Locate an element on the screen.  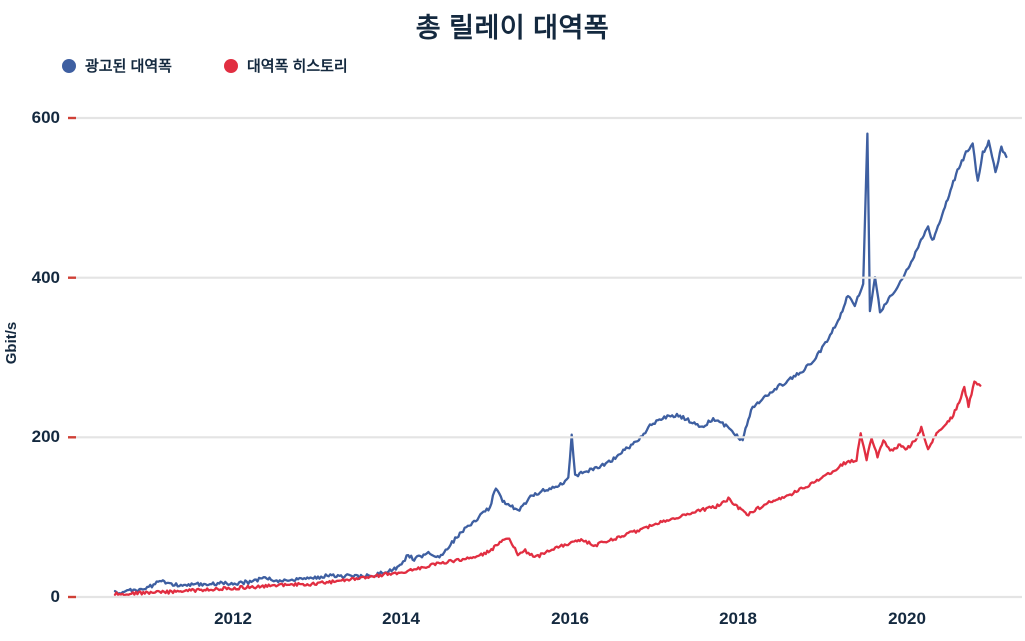
legend: 광고된 대역폭 대역폭 히스토리 is located at coordinates (205, 65).